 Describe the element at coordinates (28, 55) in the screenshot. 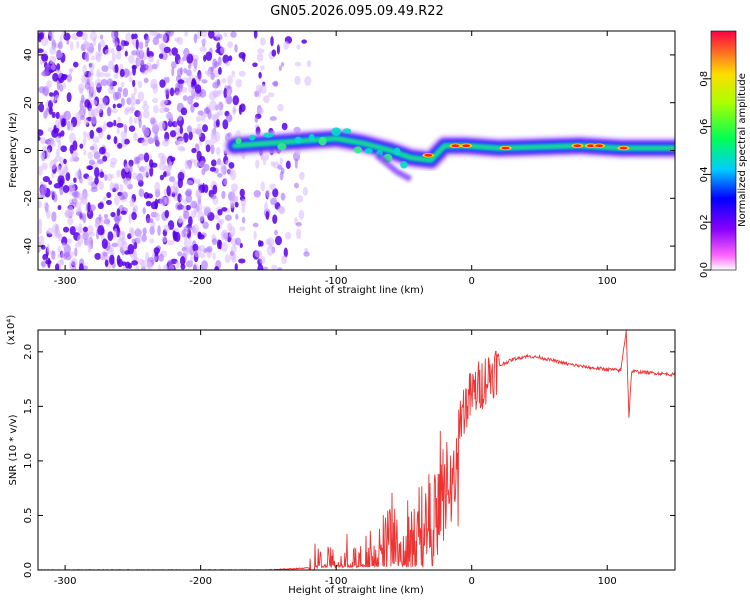

I see `spectrogram-y-tick-label: 40` at that location.